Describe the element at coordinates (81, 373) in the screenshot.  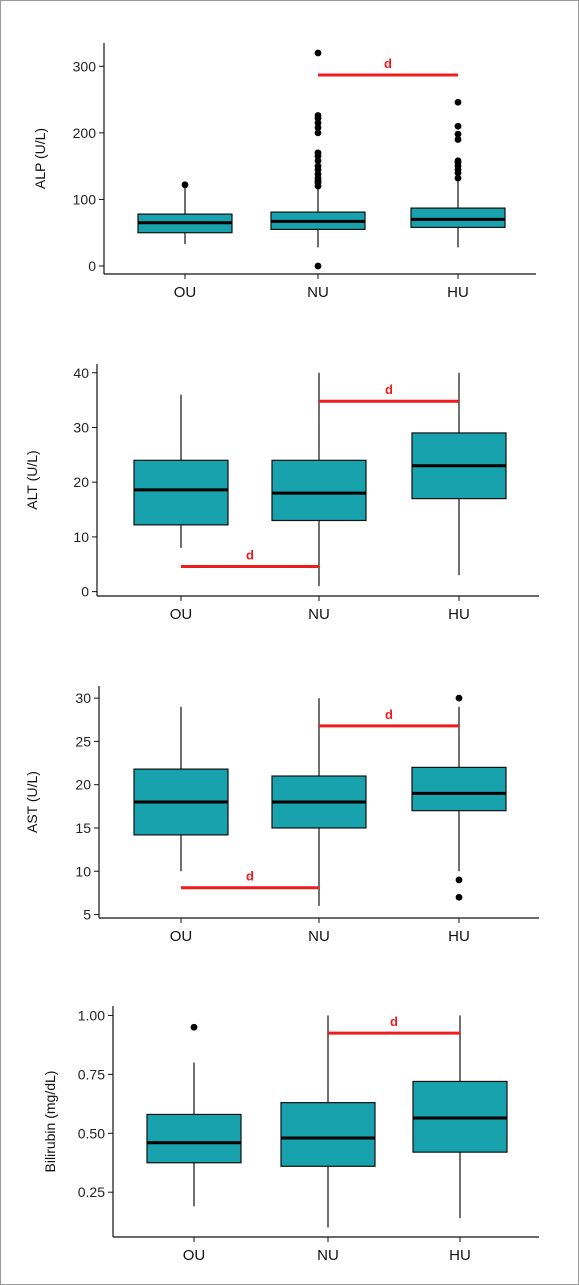
I see `y-tick-label: 40` at that location.